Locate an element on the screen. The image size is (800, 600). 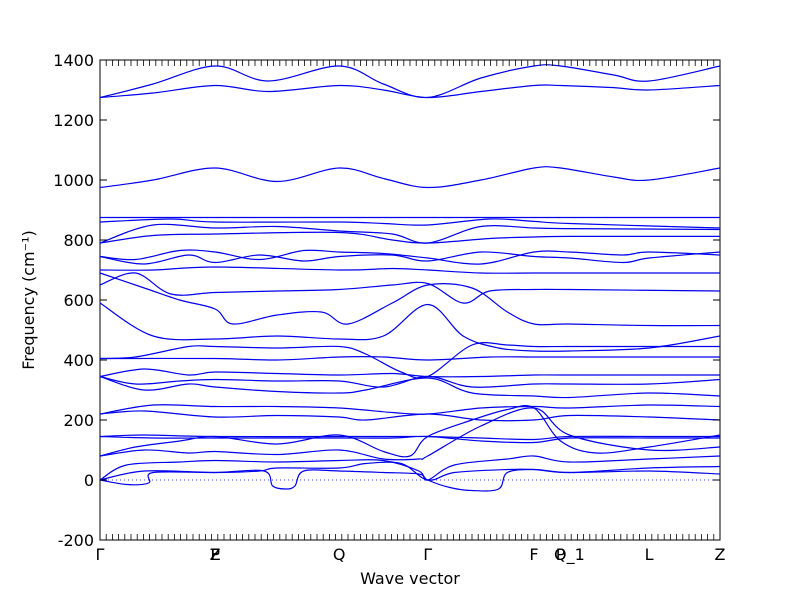
y-tick-label: -200 is located at coordinates (76, 540).